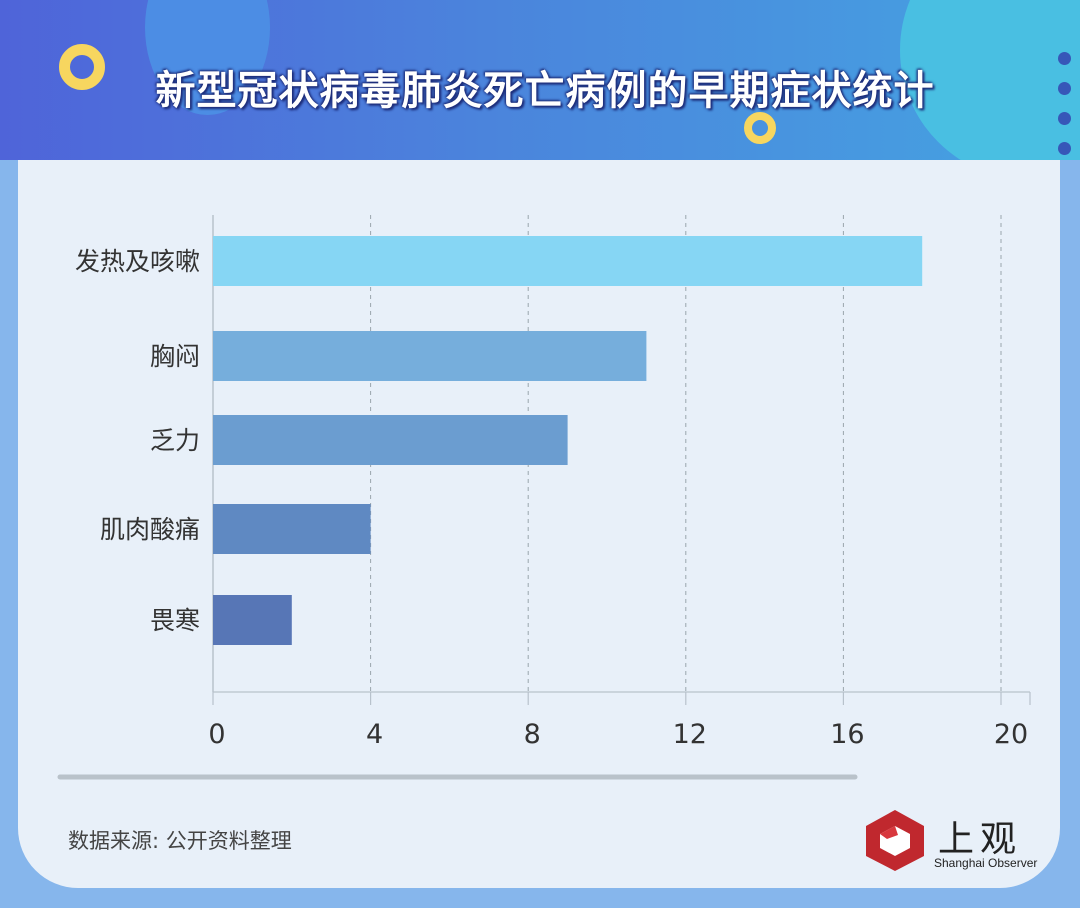 This screenshot has width=1080, height=908. What do you see at coordinates (986, 863) in the screenshot?
I see `logo-subtitle: Shanghai Observer` at bounding box center [986, 863].